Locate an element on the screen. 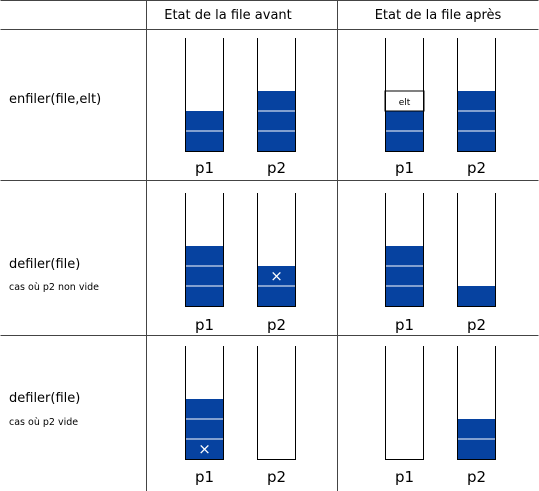 The image size is (539, 491). header-before: Etat de la file avant is located at coordinates (228, 15).